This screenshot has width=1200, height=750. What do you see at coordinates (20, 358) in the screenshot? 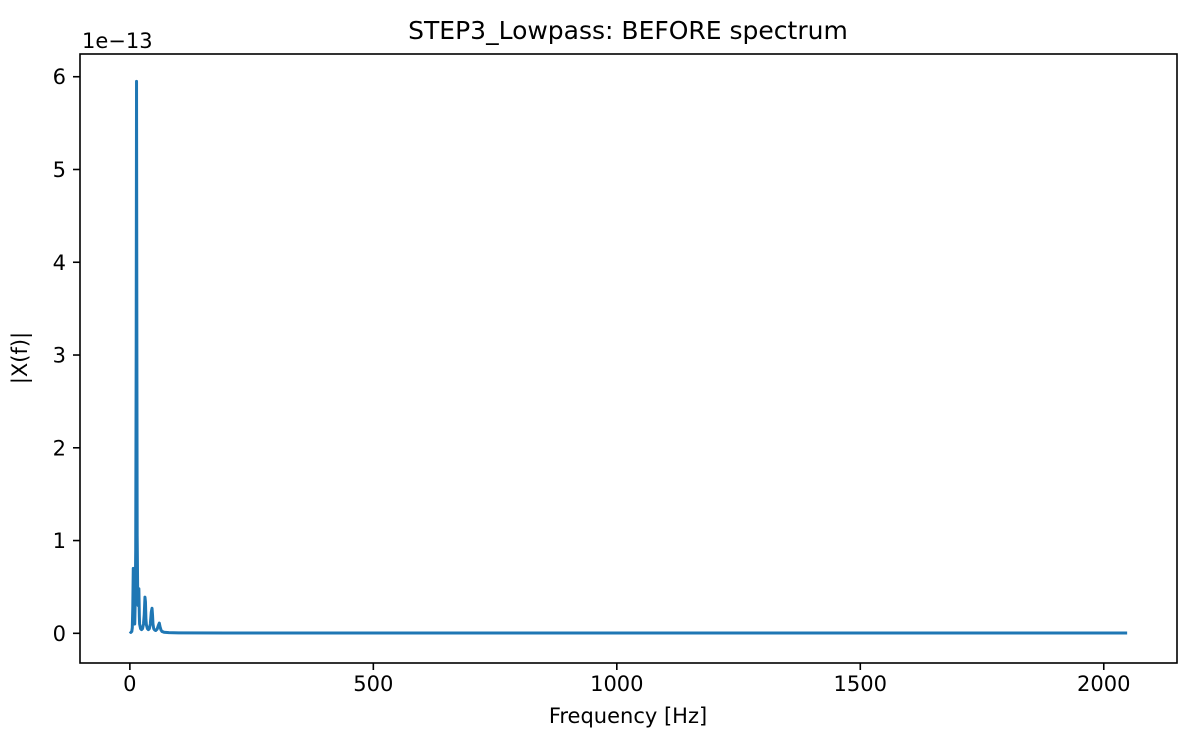
I see `y-axis-label: |X(f)|` at bounding box center [20, 358].